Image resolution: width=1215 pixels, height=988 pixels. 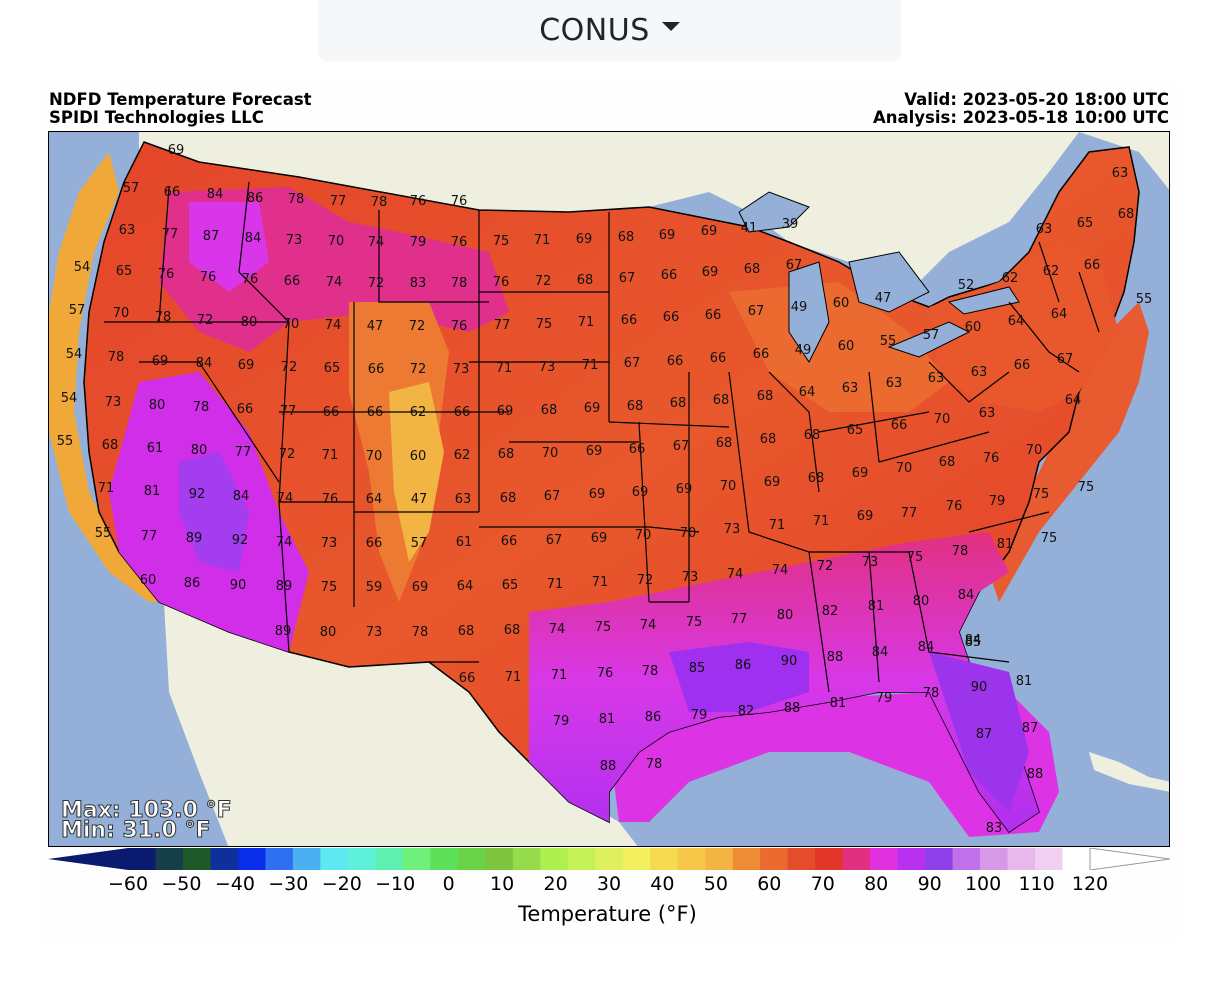 I want to click on temperature-label: 65, so click(x=855, y=430).